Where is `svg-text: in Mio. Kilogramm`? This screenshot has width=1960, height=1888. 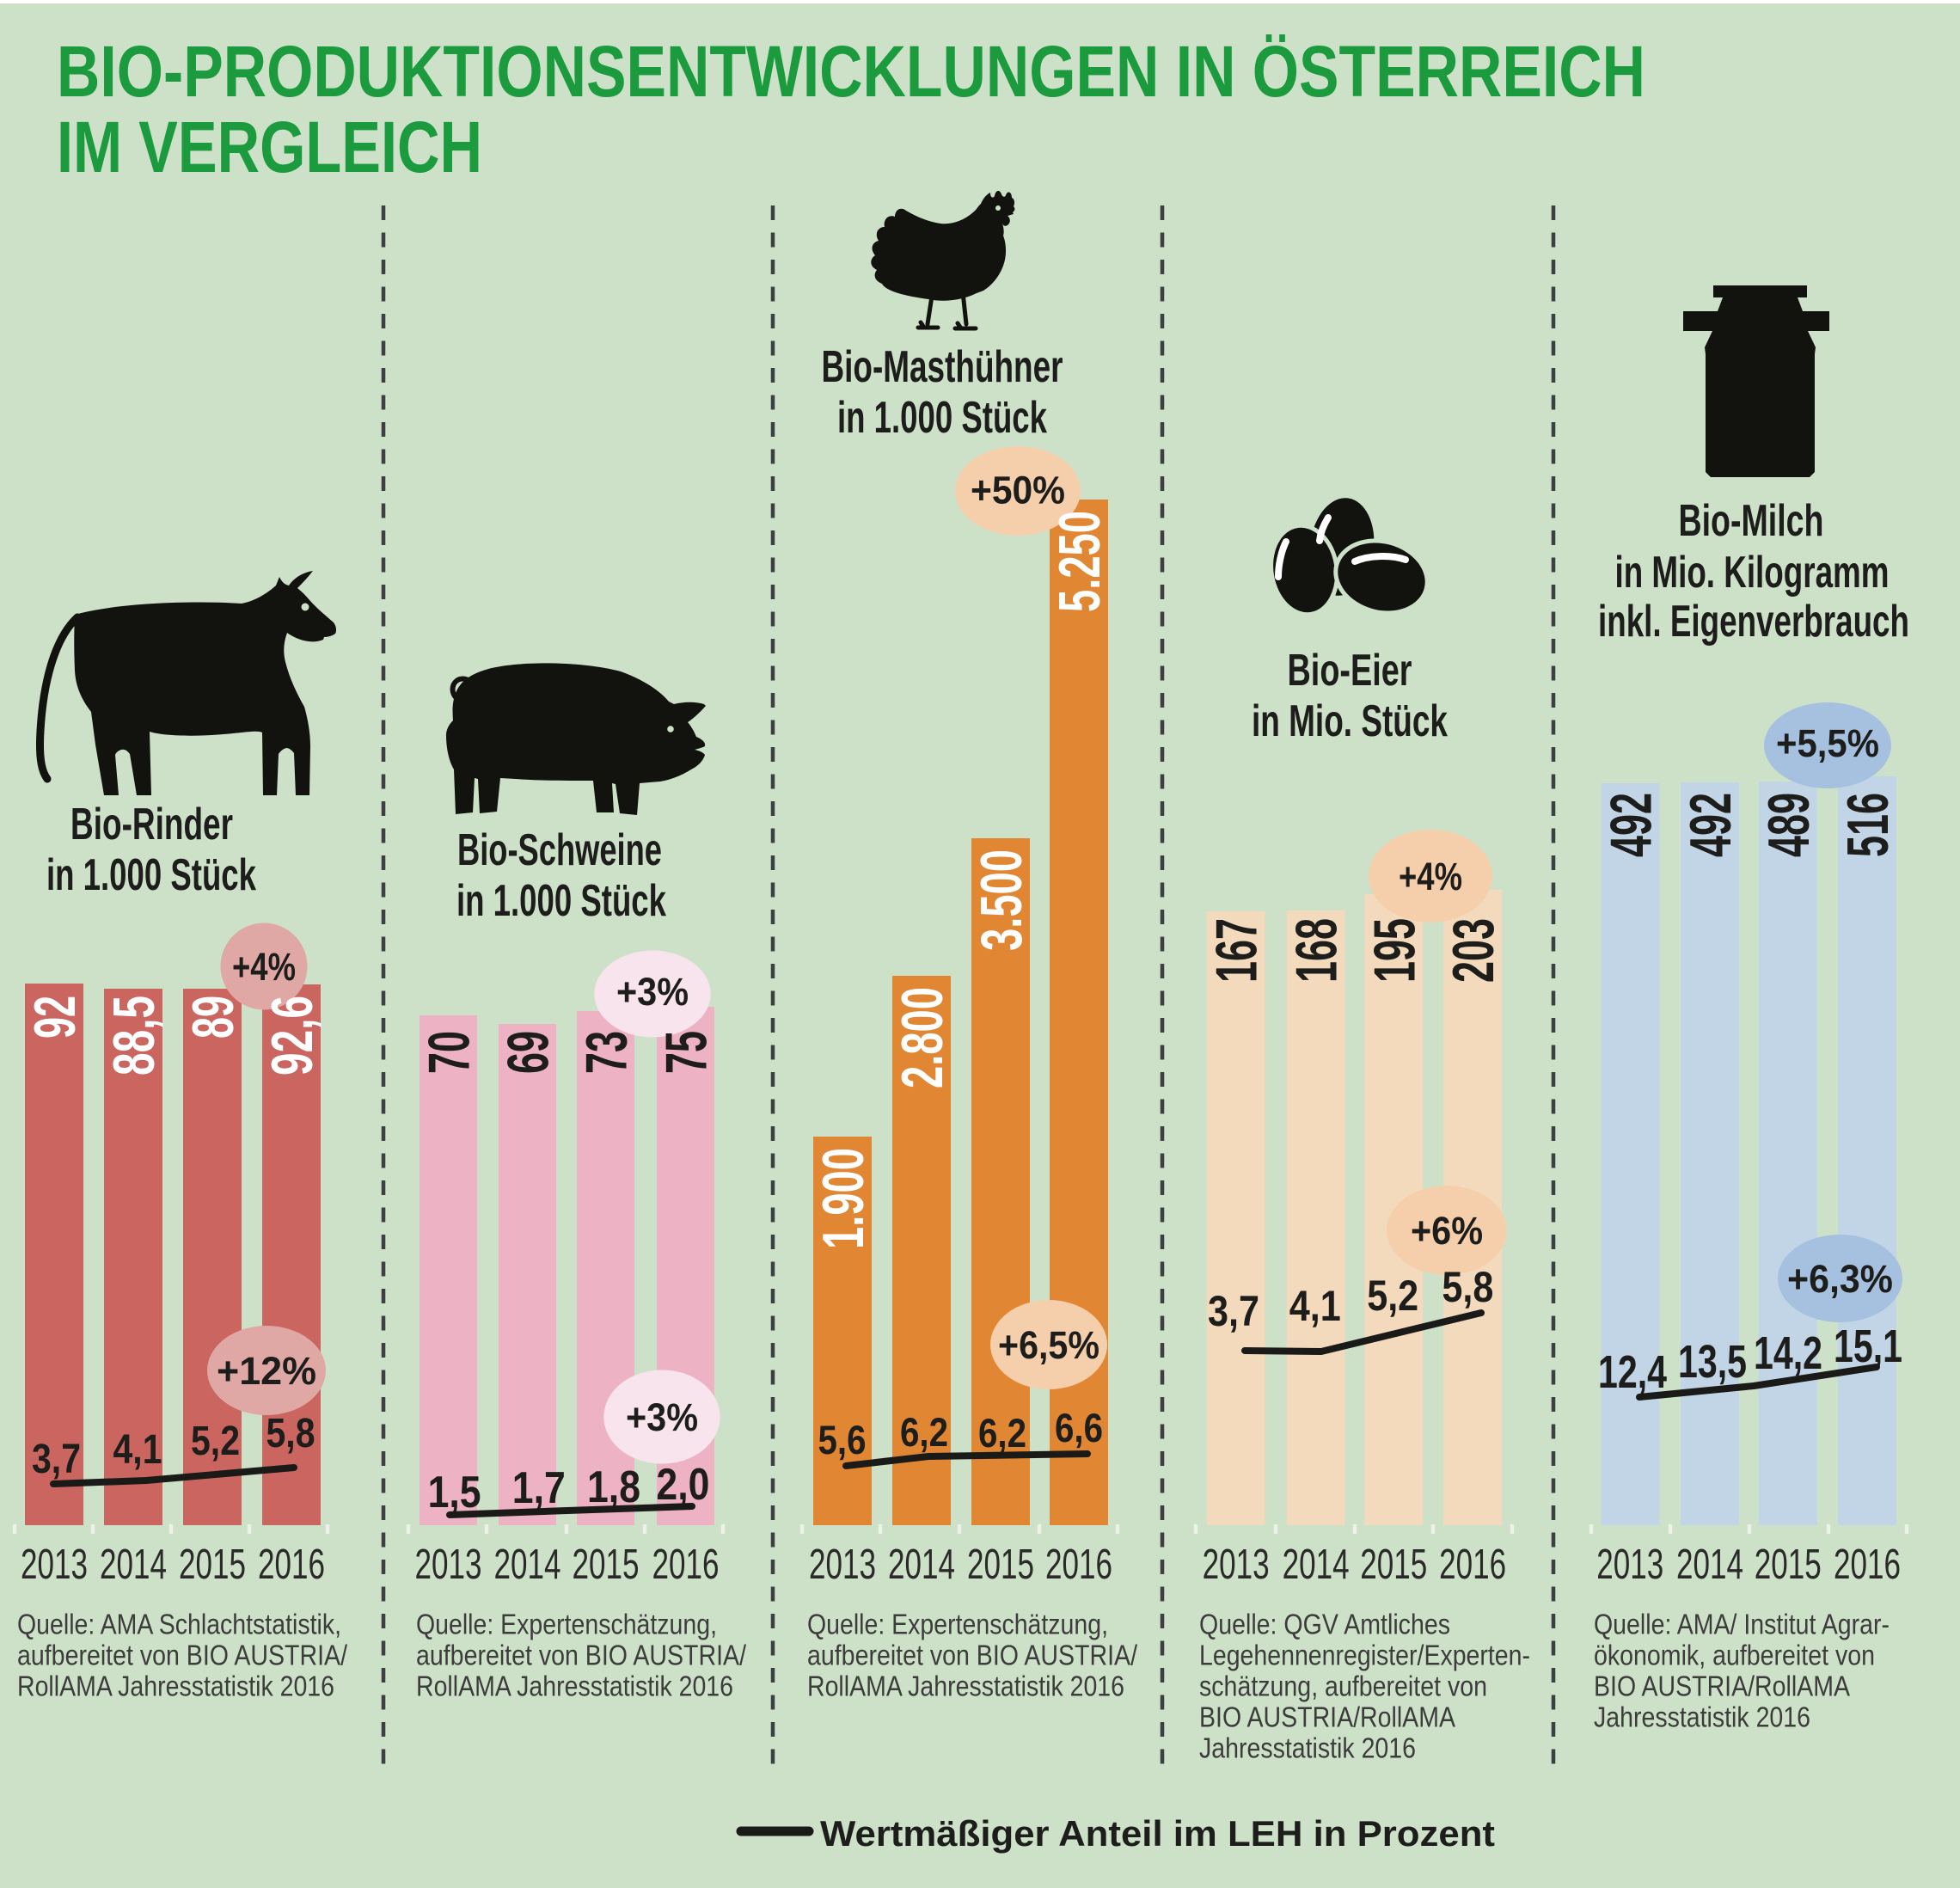
svg-text: in Mio. Kilogramm is located at coordinates (1752, 573).